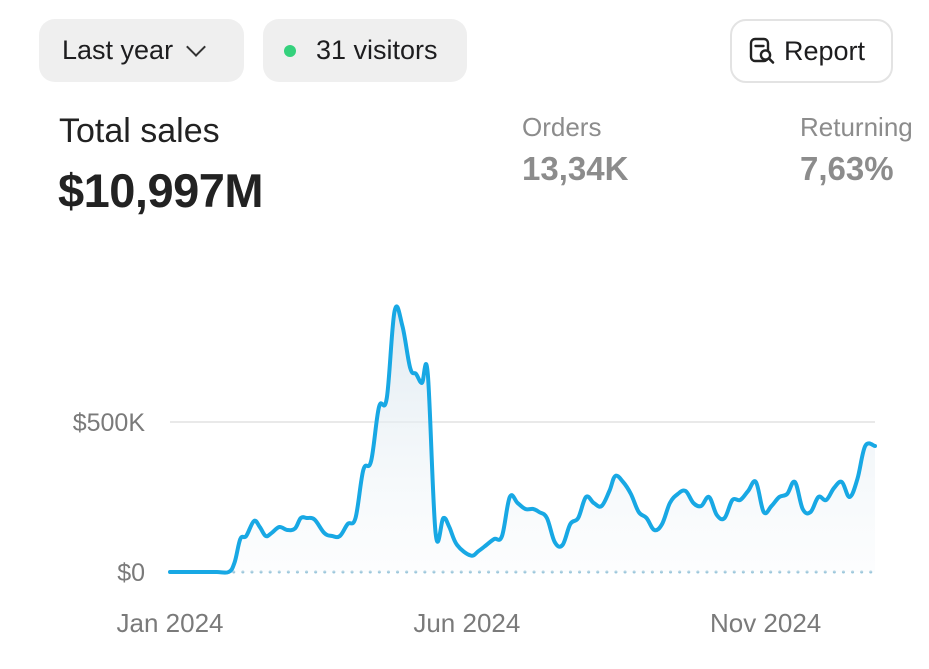 This screenshot has height=669, width=929. I want to click on date-range-label: Last year, so click(118, 50).